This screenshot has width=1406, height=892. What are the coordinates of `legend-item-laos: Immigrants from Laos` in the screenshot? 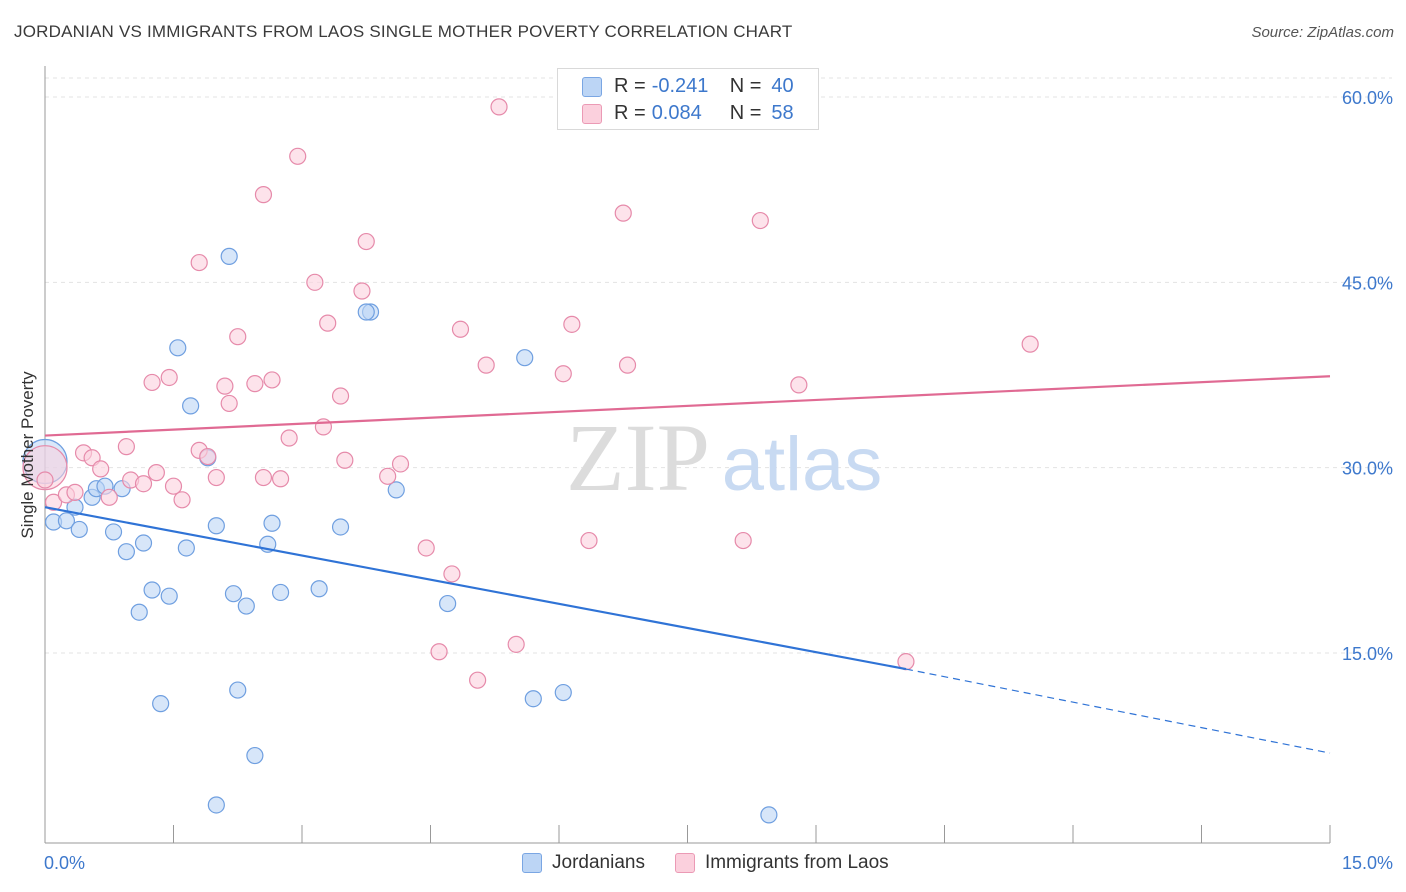 It's located at (781, 863).